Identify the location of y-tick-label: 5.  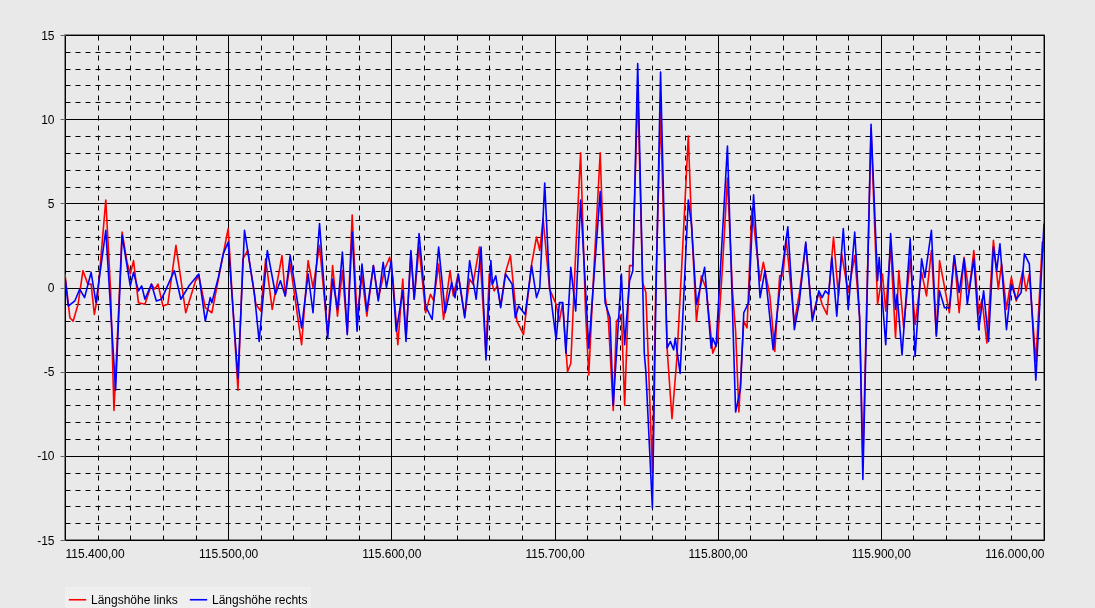
(51, 203).